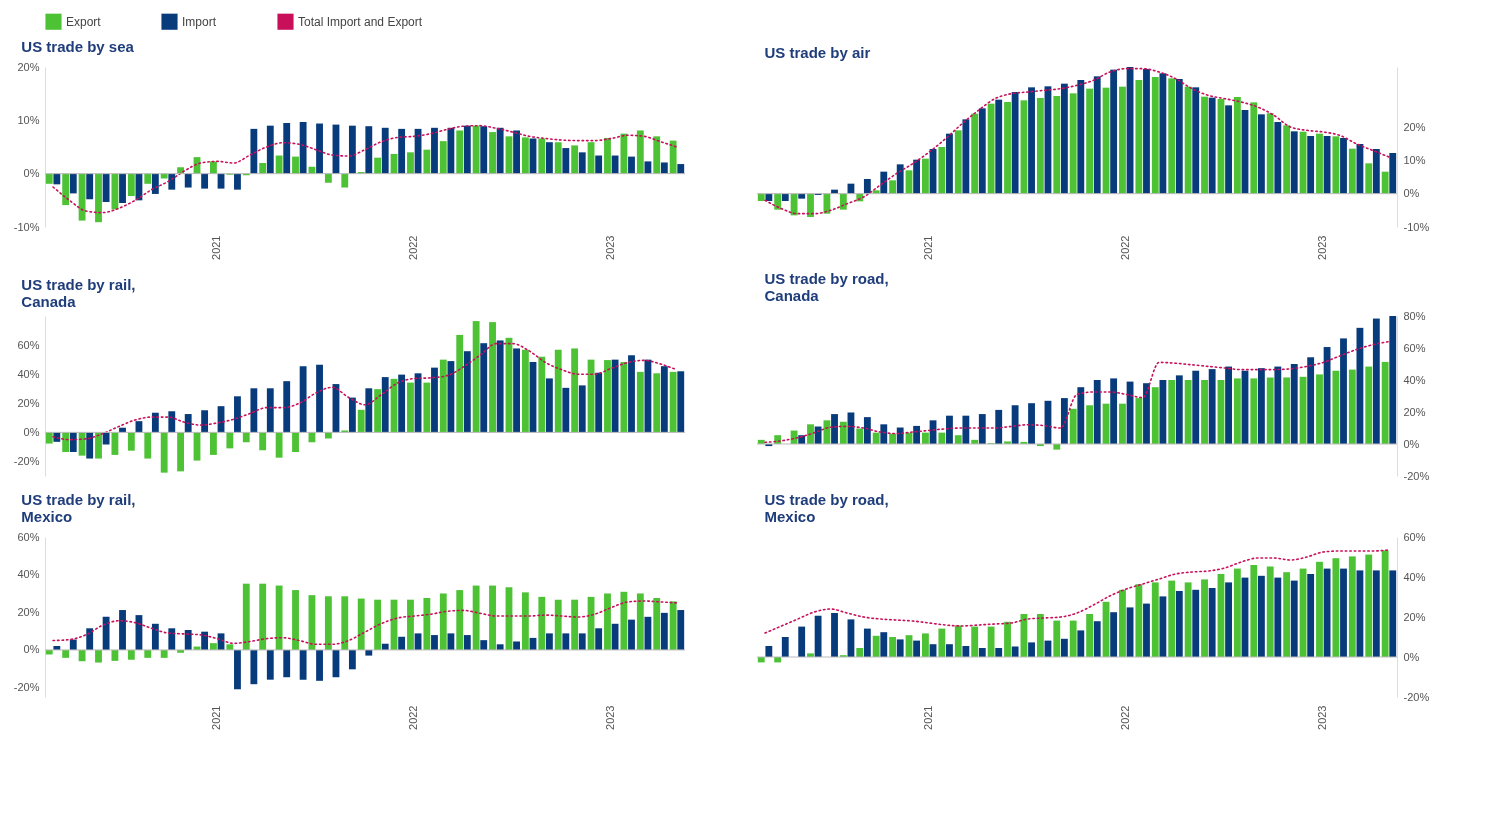  I want to click on chart-title: US trade by air, so click(817, 52).